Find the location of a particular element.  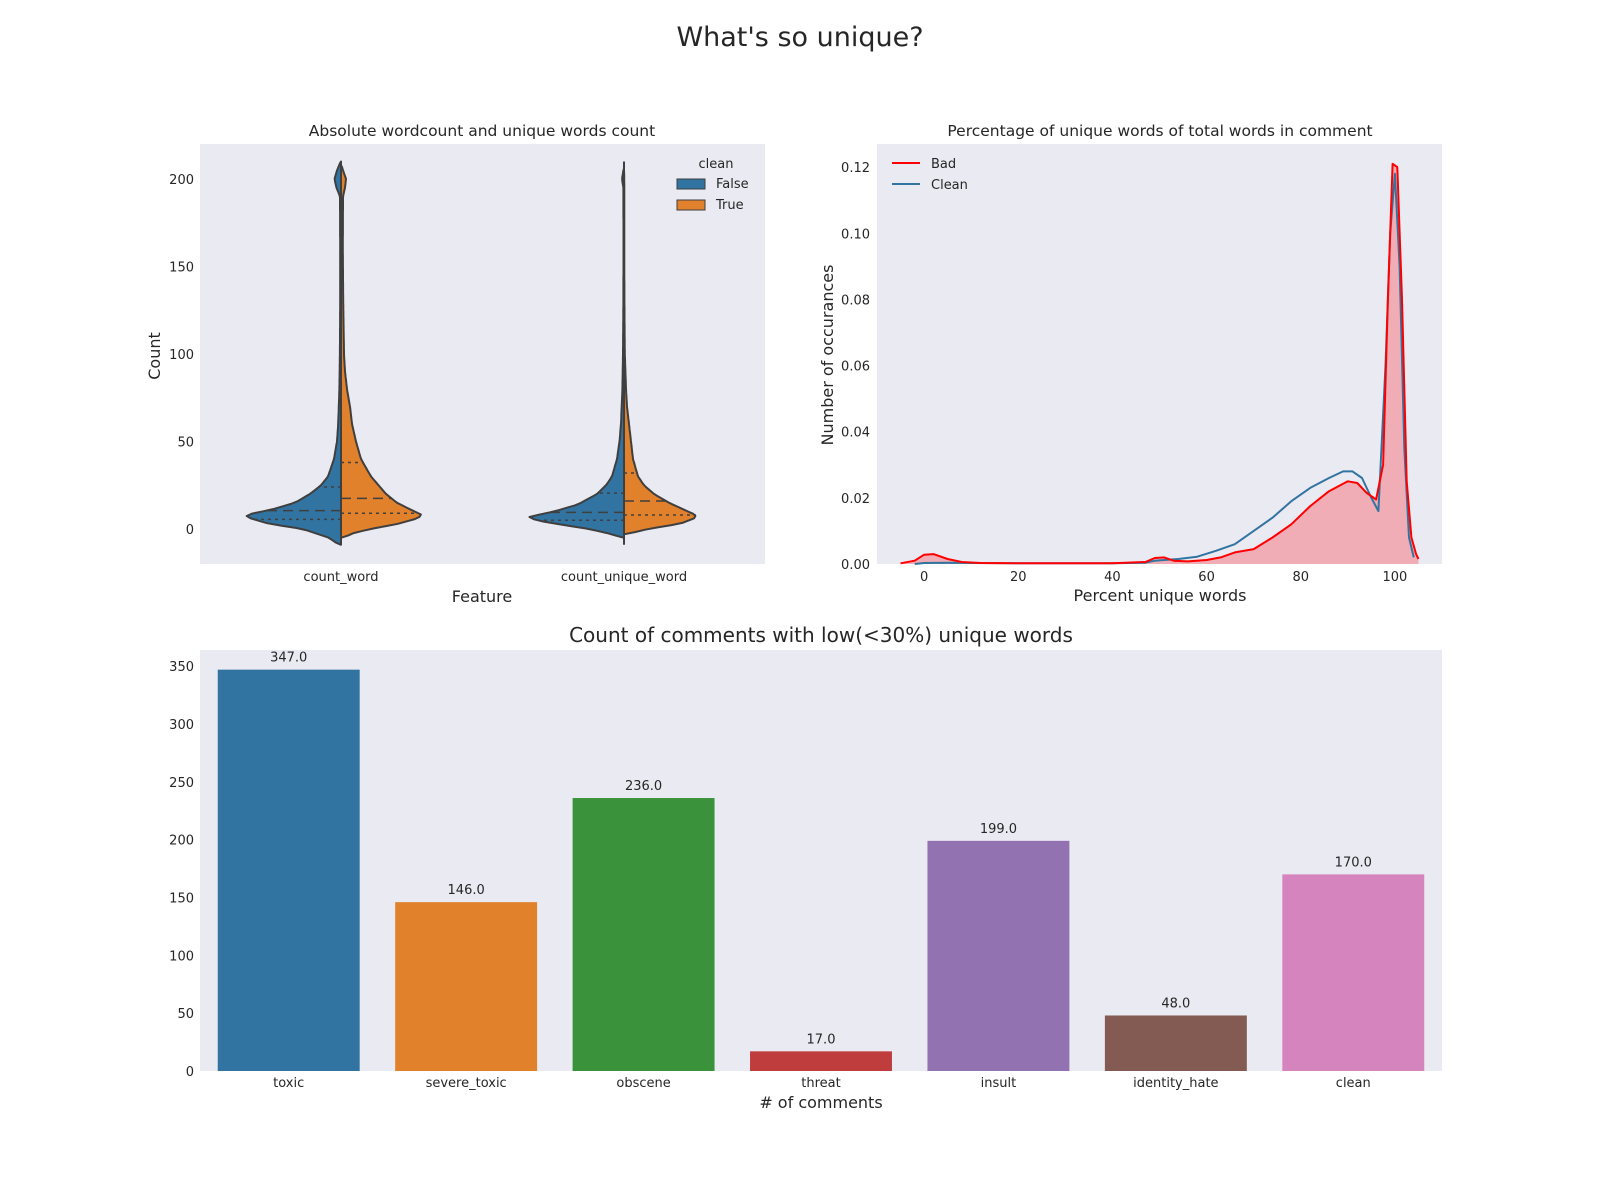

bar-value-label: 199.0 is located at coordinates (998, 829).